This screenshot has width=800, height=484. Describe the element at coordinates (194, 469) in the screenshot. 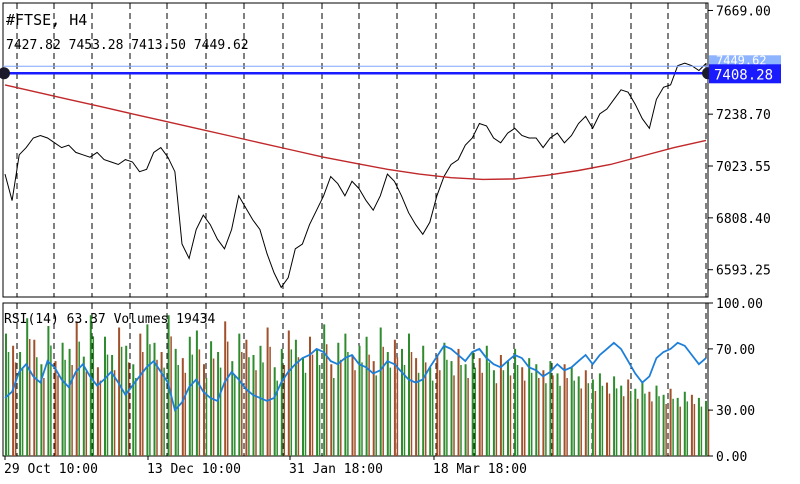

I see `time-tick-label: 13 Dec 10:00` at that location.